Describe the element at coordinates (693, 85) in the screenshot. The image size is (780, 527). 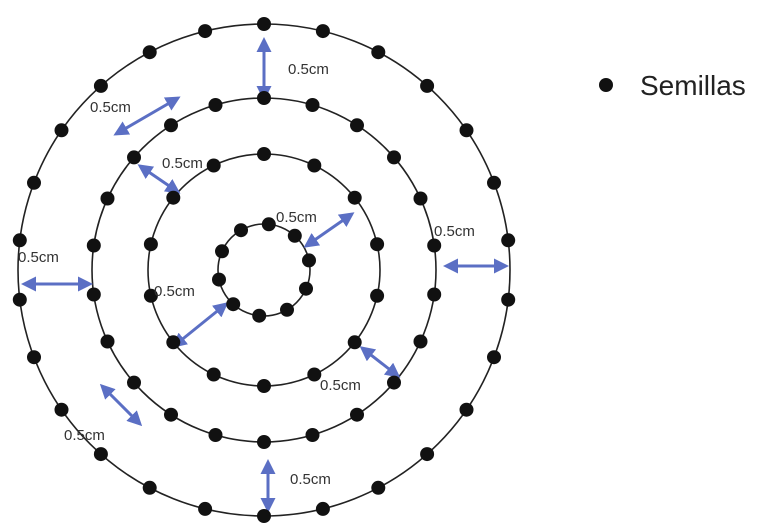
I see `legend-label: Semillas` at that location.